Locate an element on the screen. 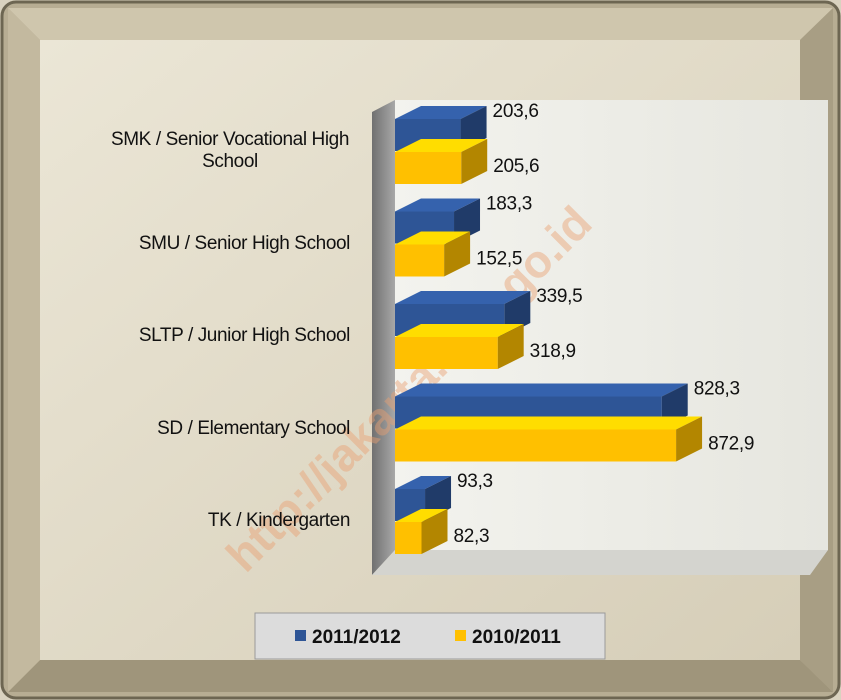 The width and height of the screenshot is (841, 700). category-text: SD / Elementary School is located at coordinates (253, 428).